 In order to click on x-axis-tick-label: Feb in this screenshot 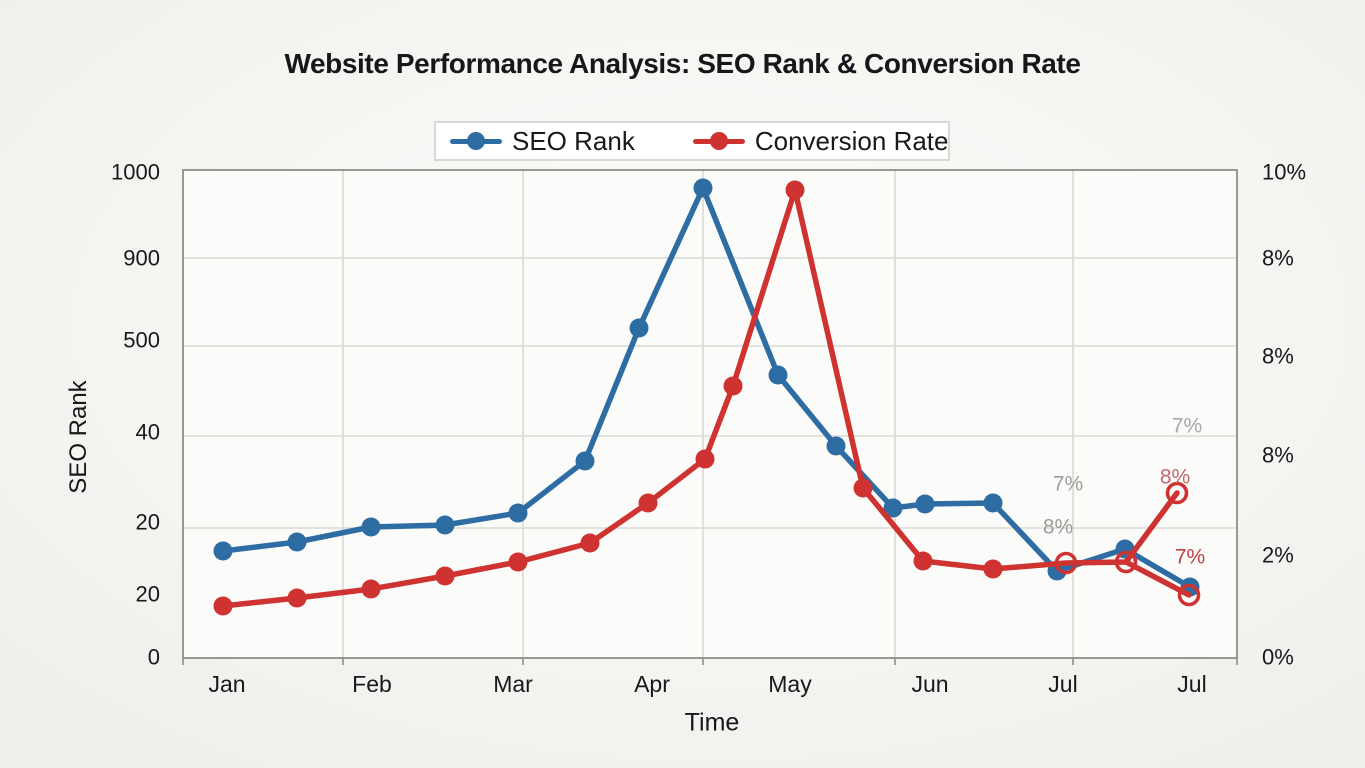, I will do `click(372, 684)`.